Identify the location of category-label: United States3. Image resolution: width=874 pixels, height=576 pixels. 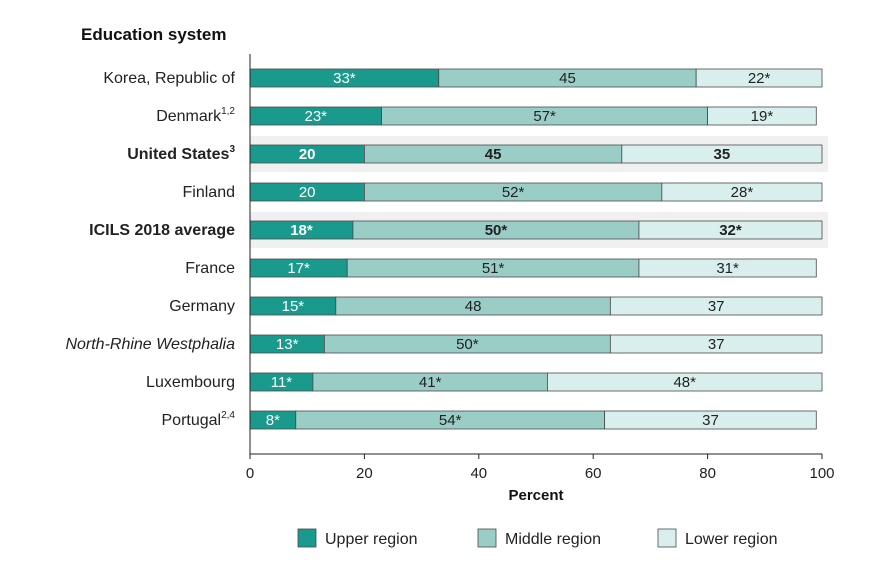
(181, 153).